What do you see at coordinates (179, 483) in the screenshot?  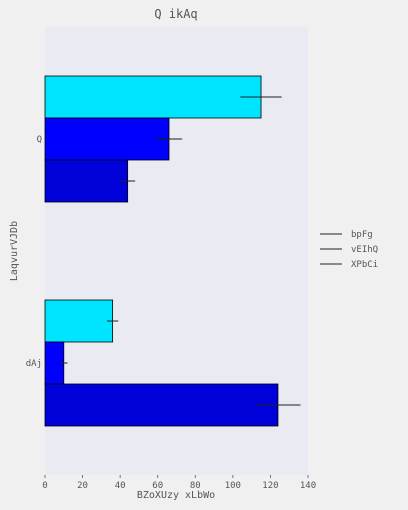 I see `x-axis-ticks: 0 20 40 60 80 100 120 140` at bounding box center [179, 483].